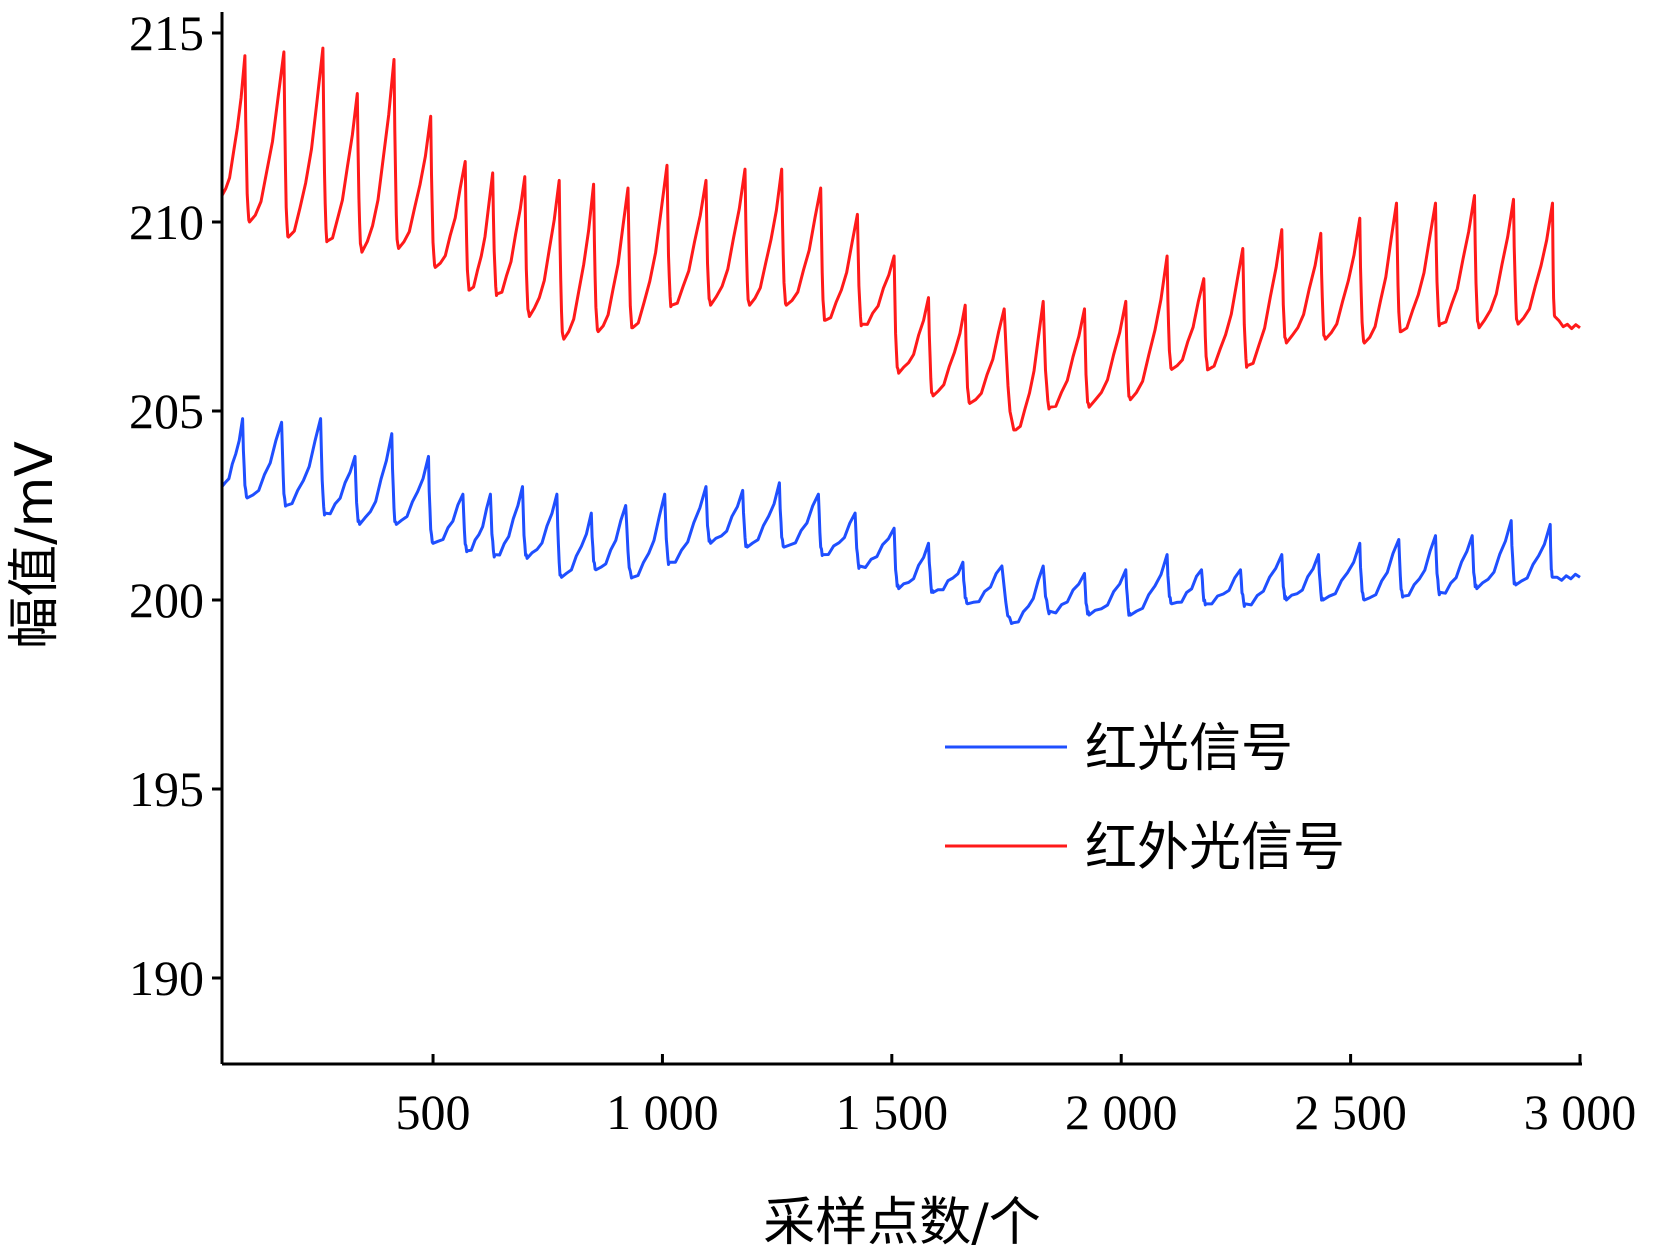 The image size is (1654, 1256). I want to click on y-tick-label: 205, so click(166, 411).